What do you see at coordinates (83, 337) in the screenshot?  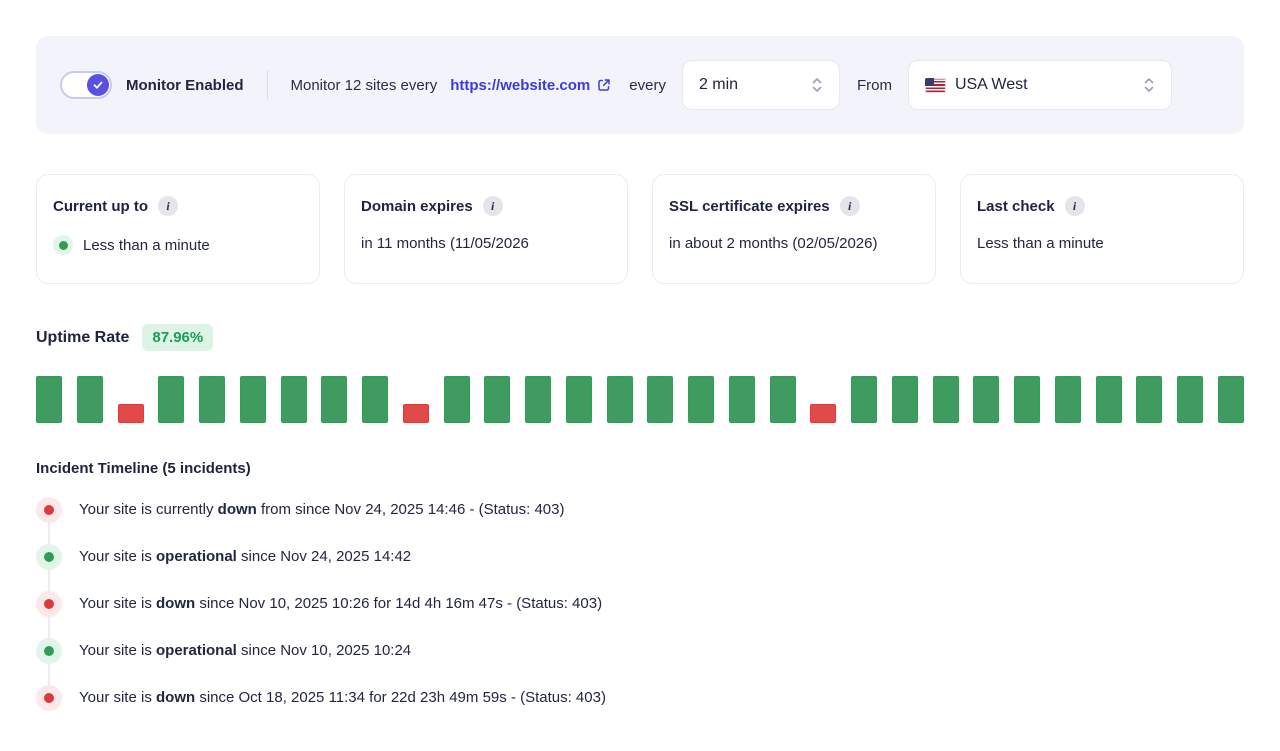 I see `uptime-rate-label: Uptime Rate` at bounding box center [83, 337].